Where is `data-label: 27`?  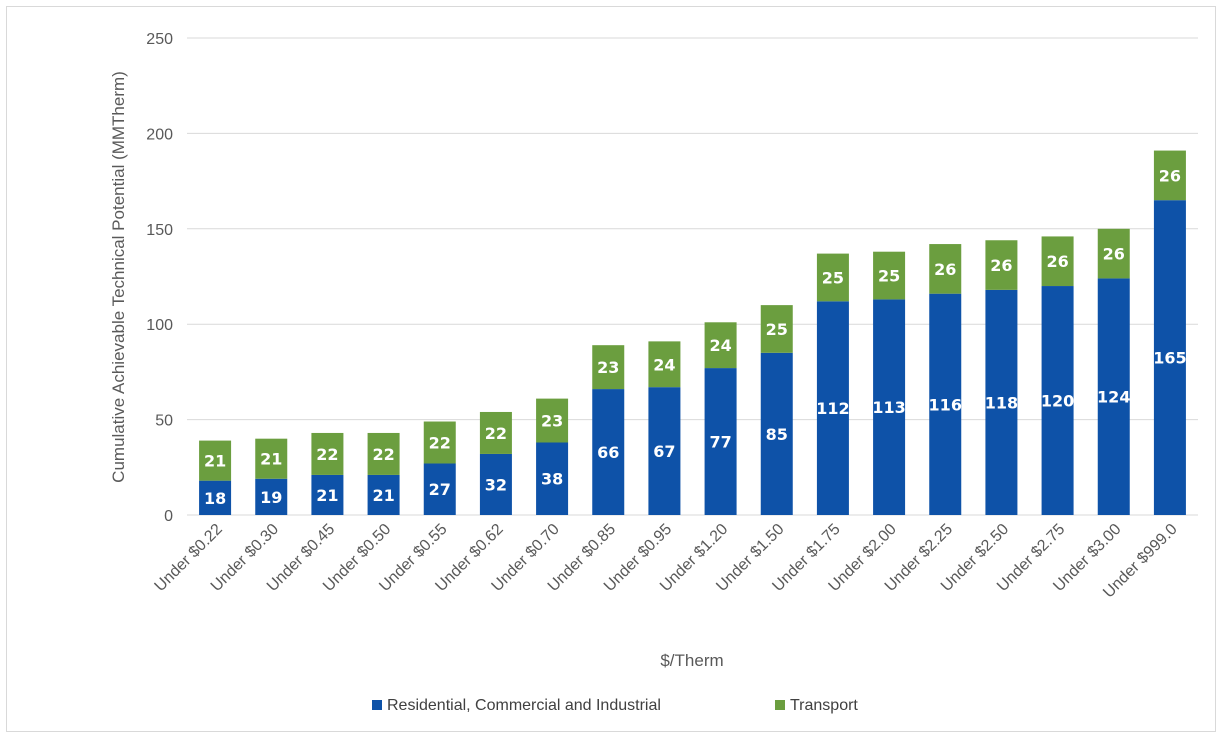
data-label: 27 is located at coordinates (440, 489).